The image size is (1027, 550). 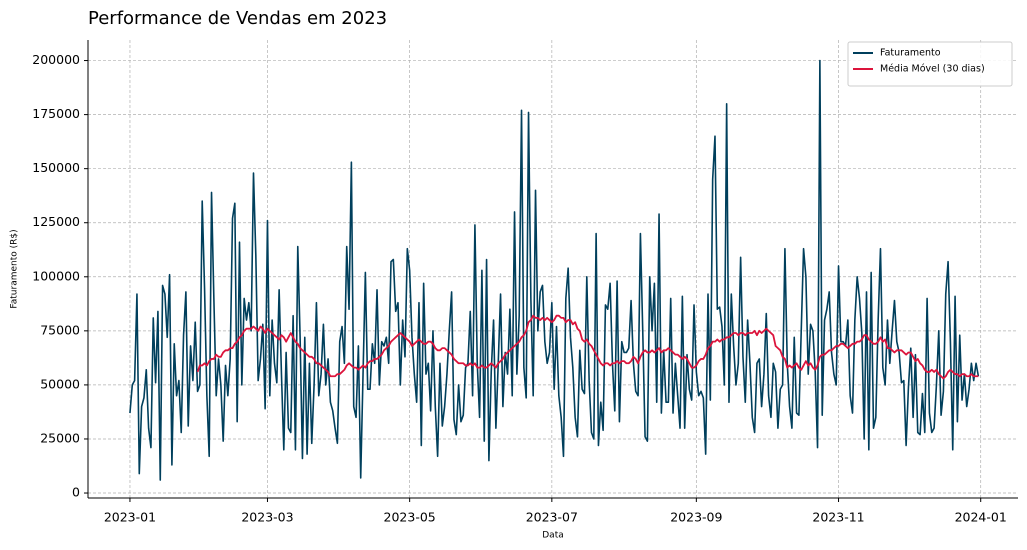 I want to click on legend-box, so click(x=930, y=64).